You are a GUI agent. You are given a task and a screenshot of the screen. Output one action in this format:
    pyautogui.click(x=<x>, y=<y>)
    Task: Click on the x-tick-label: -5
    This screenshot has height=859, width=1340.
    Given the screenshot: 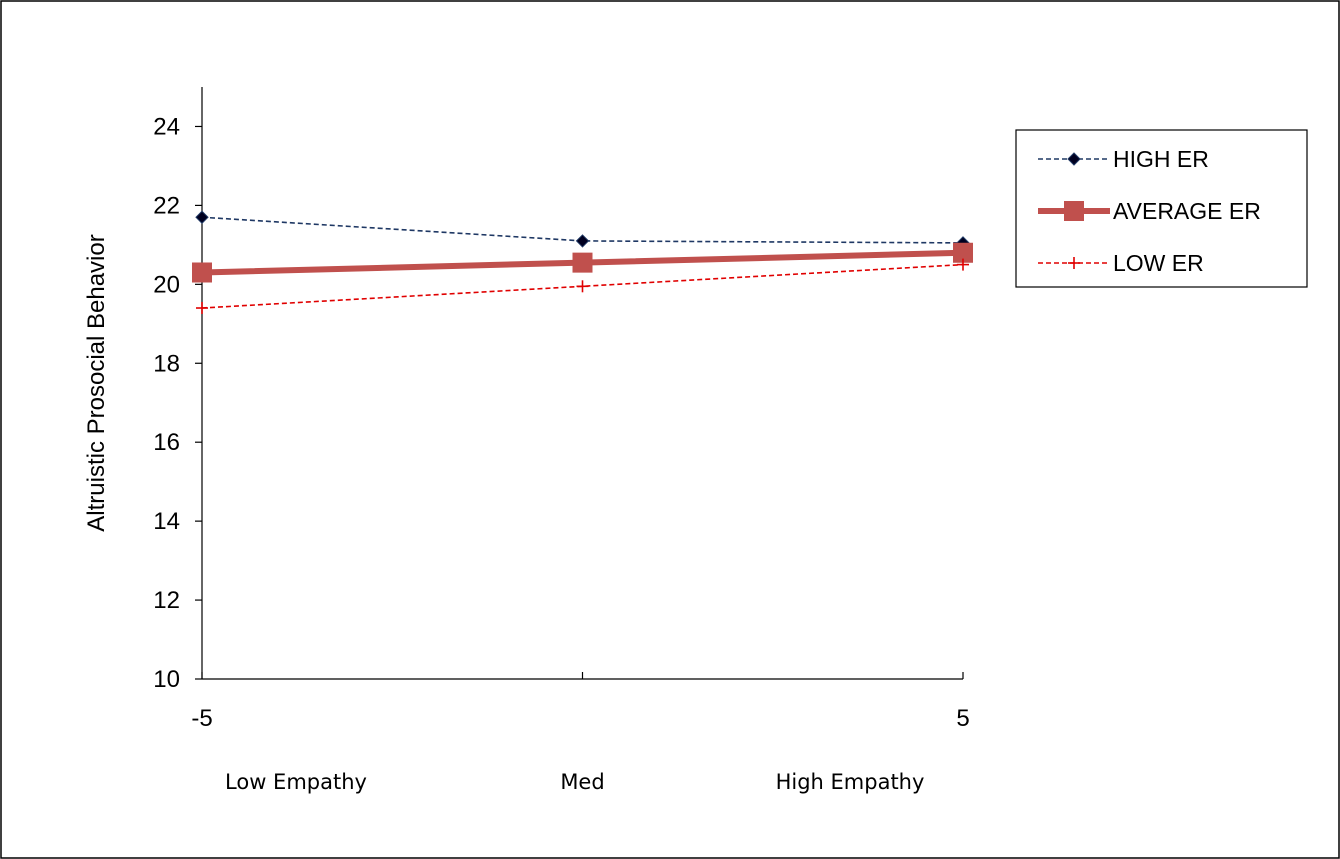 What is the action you would take?
    pyautogui.click(x=201, y=718)
    